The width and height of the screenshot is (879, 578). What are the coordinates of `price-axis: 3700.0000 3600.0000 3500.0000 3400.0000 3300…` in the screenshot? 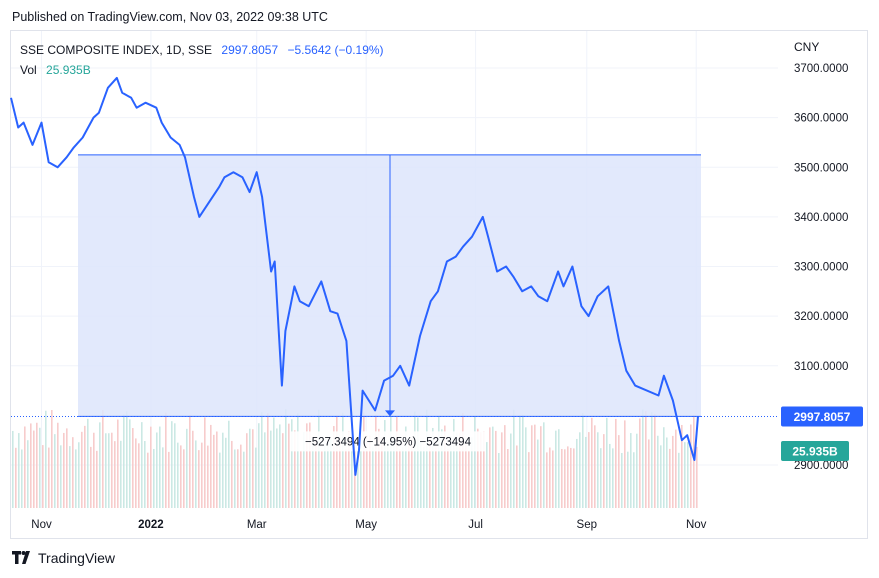 It's located at (821, 267).